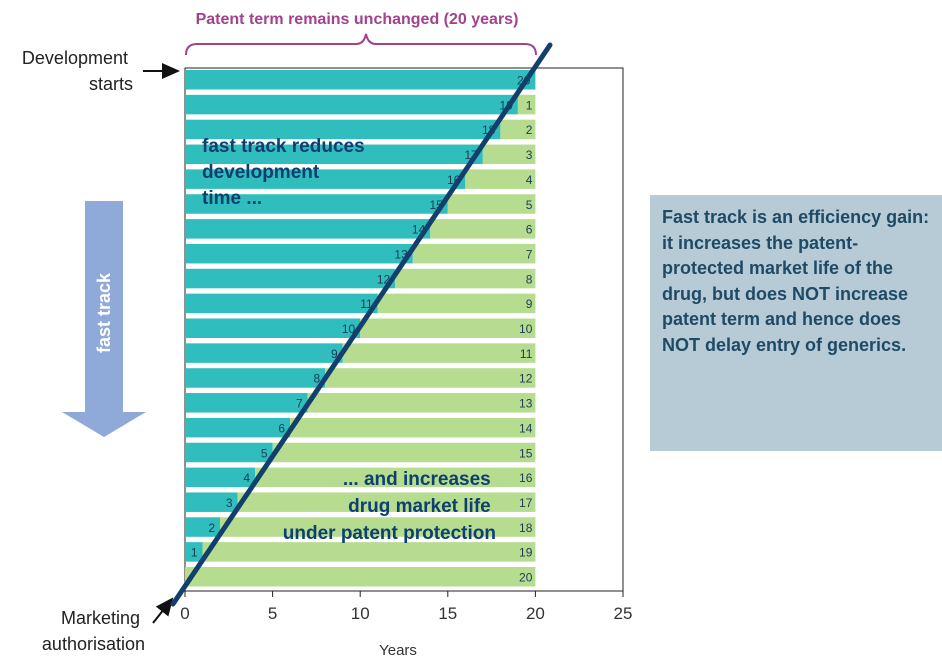 The image size is (942, 667). I want to click on development-bar-label: 9, so click(334, 354).